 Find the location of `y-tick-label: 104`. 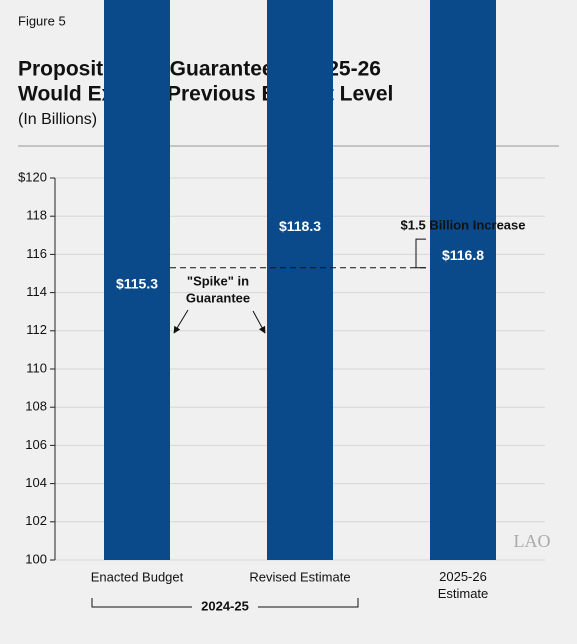

y-tick-label: 104 is located at coordinates (36, 482).